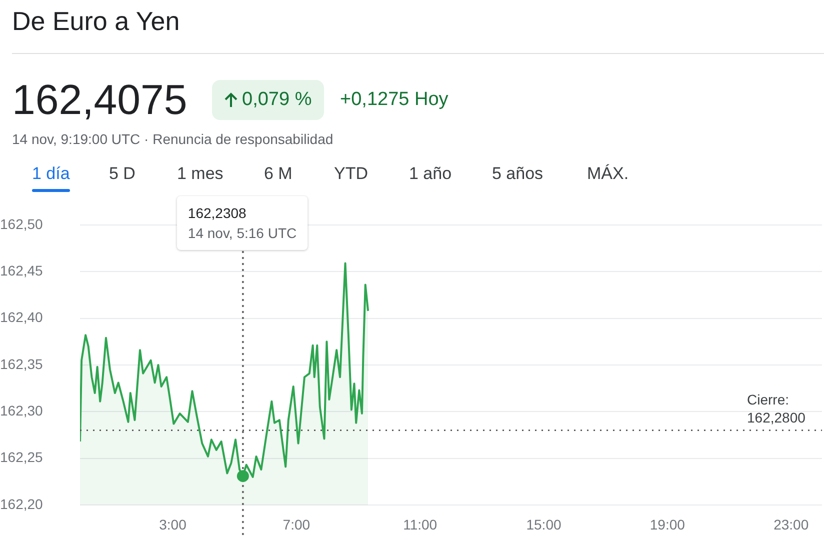 This screenshot has height=553, width=836. I want to click on annotation: 162,2308 14 nov, 5:16 UTC, so click(242, 223).